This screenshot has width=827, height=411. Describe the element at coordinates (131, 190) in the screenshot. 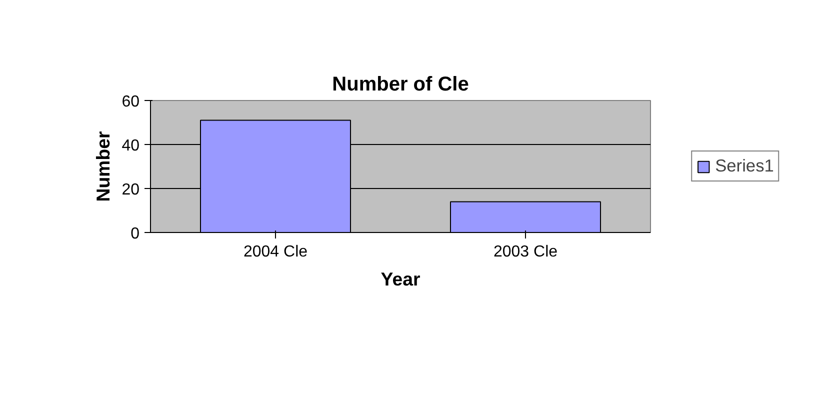

I see `y-tick-label: 20` at that location.